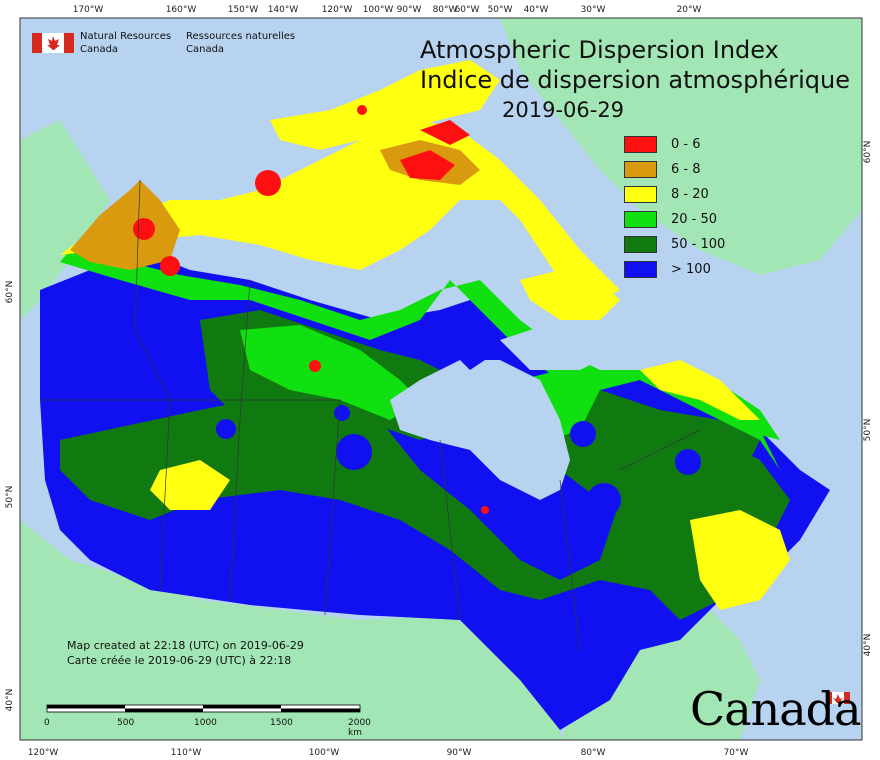 The width and height of the screenshot is (880, 760). What do you see at coordinates (47, 723) in the screenshot?
I see `scale-bar-label: 0` at bounding box center [47, 723].